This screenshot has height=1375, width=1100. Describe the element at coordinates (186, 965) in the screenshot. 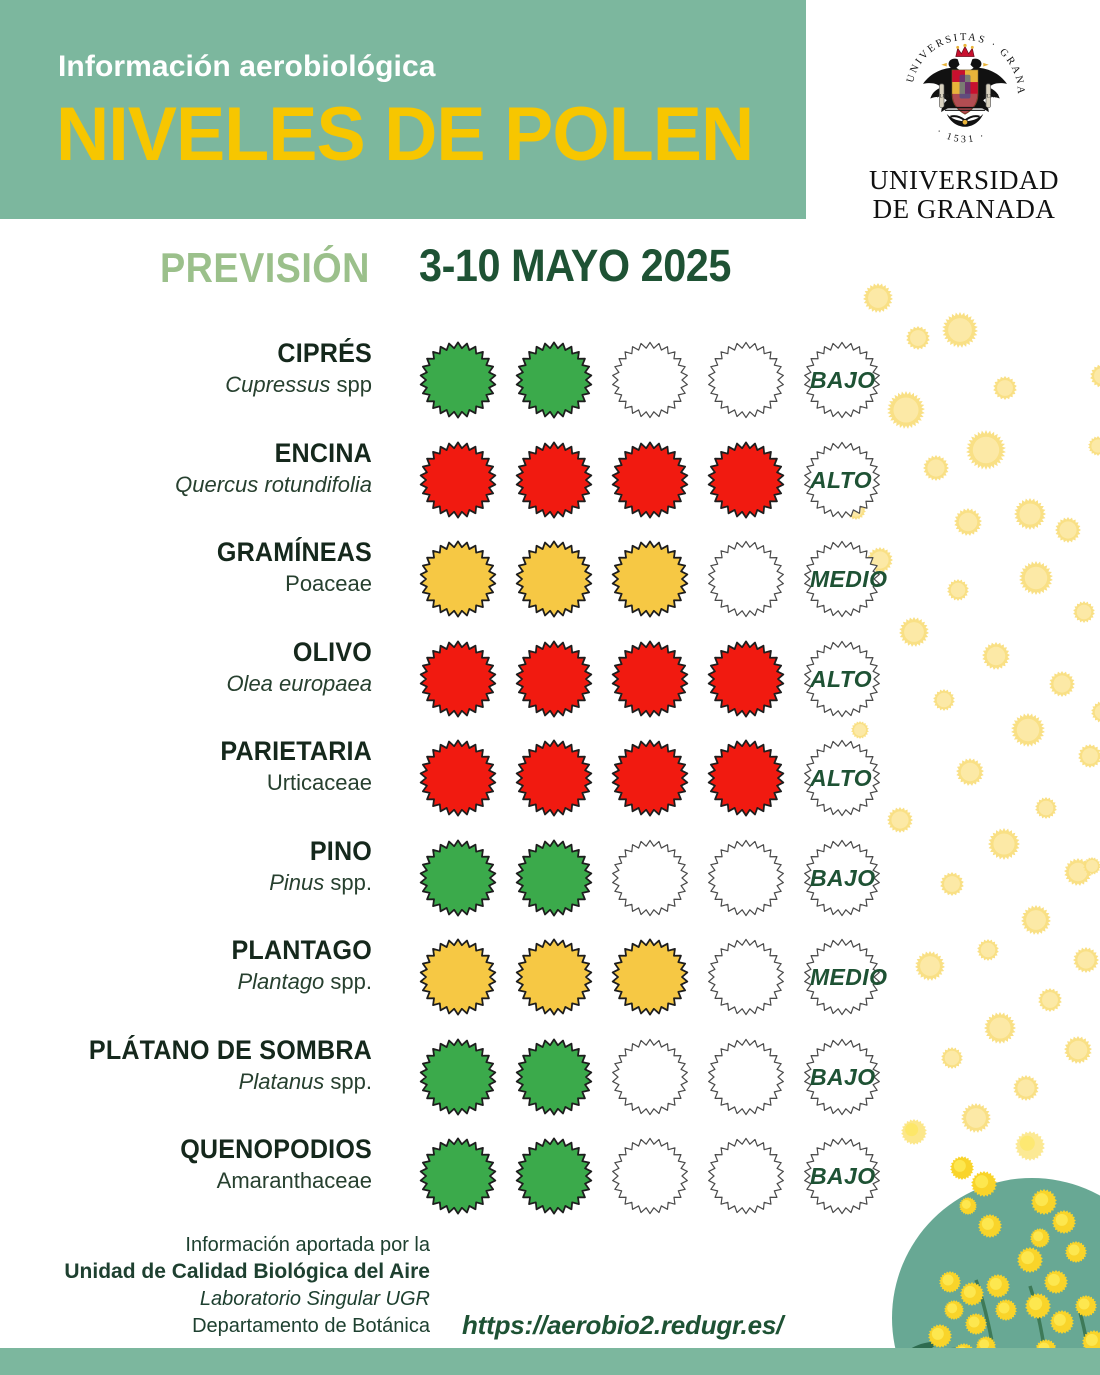

I see `pollen-row-names: PLANTAGO Plantago spp.` at that location.